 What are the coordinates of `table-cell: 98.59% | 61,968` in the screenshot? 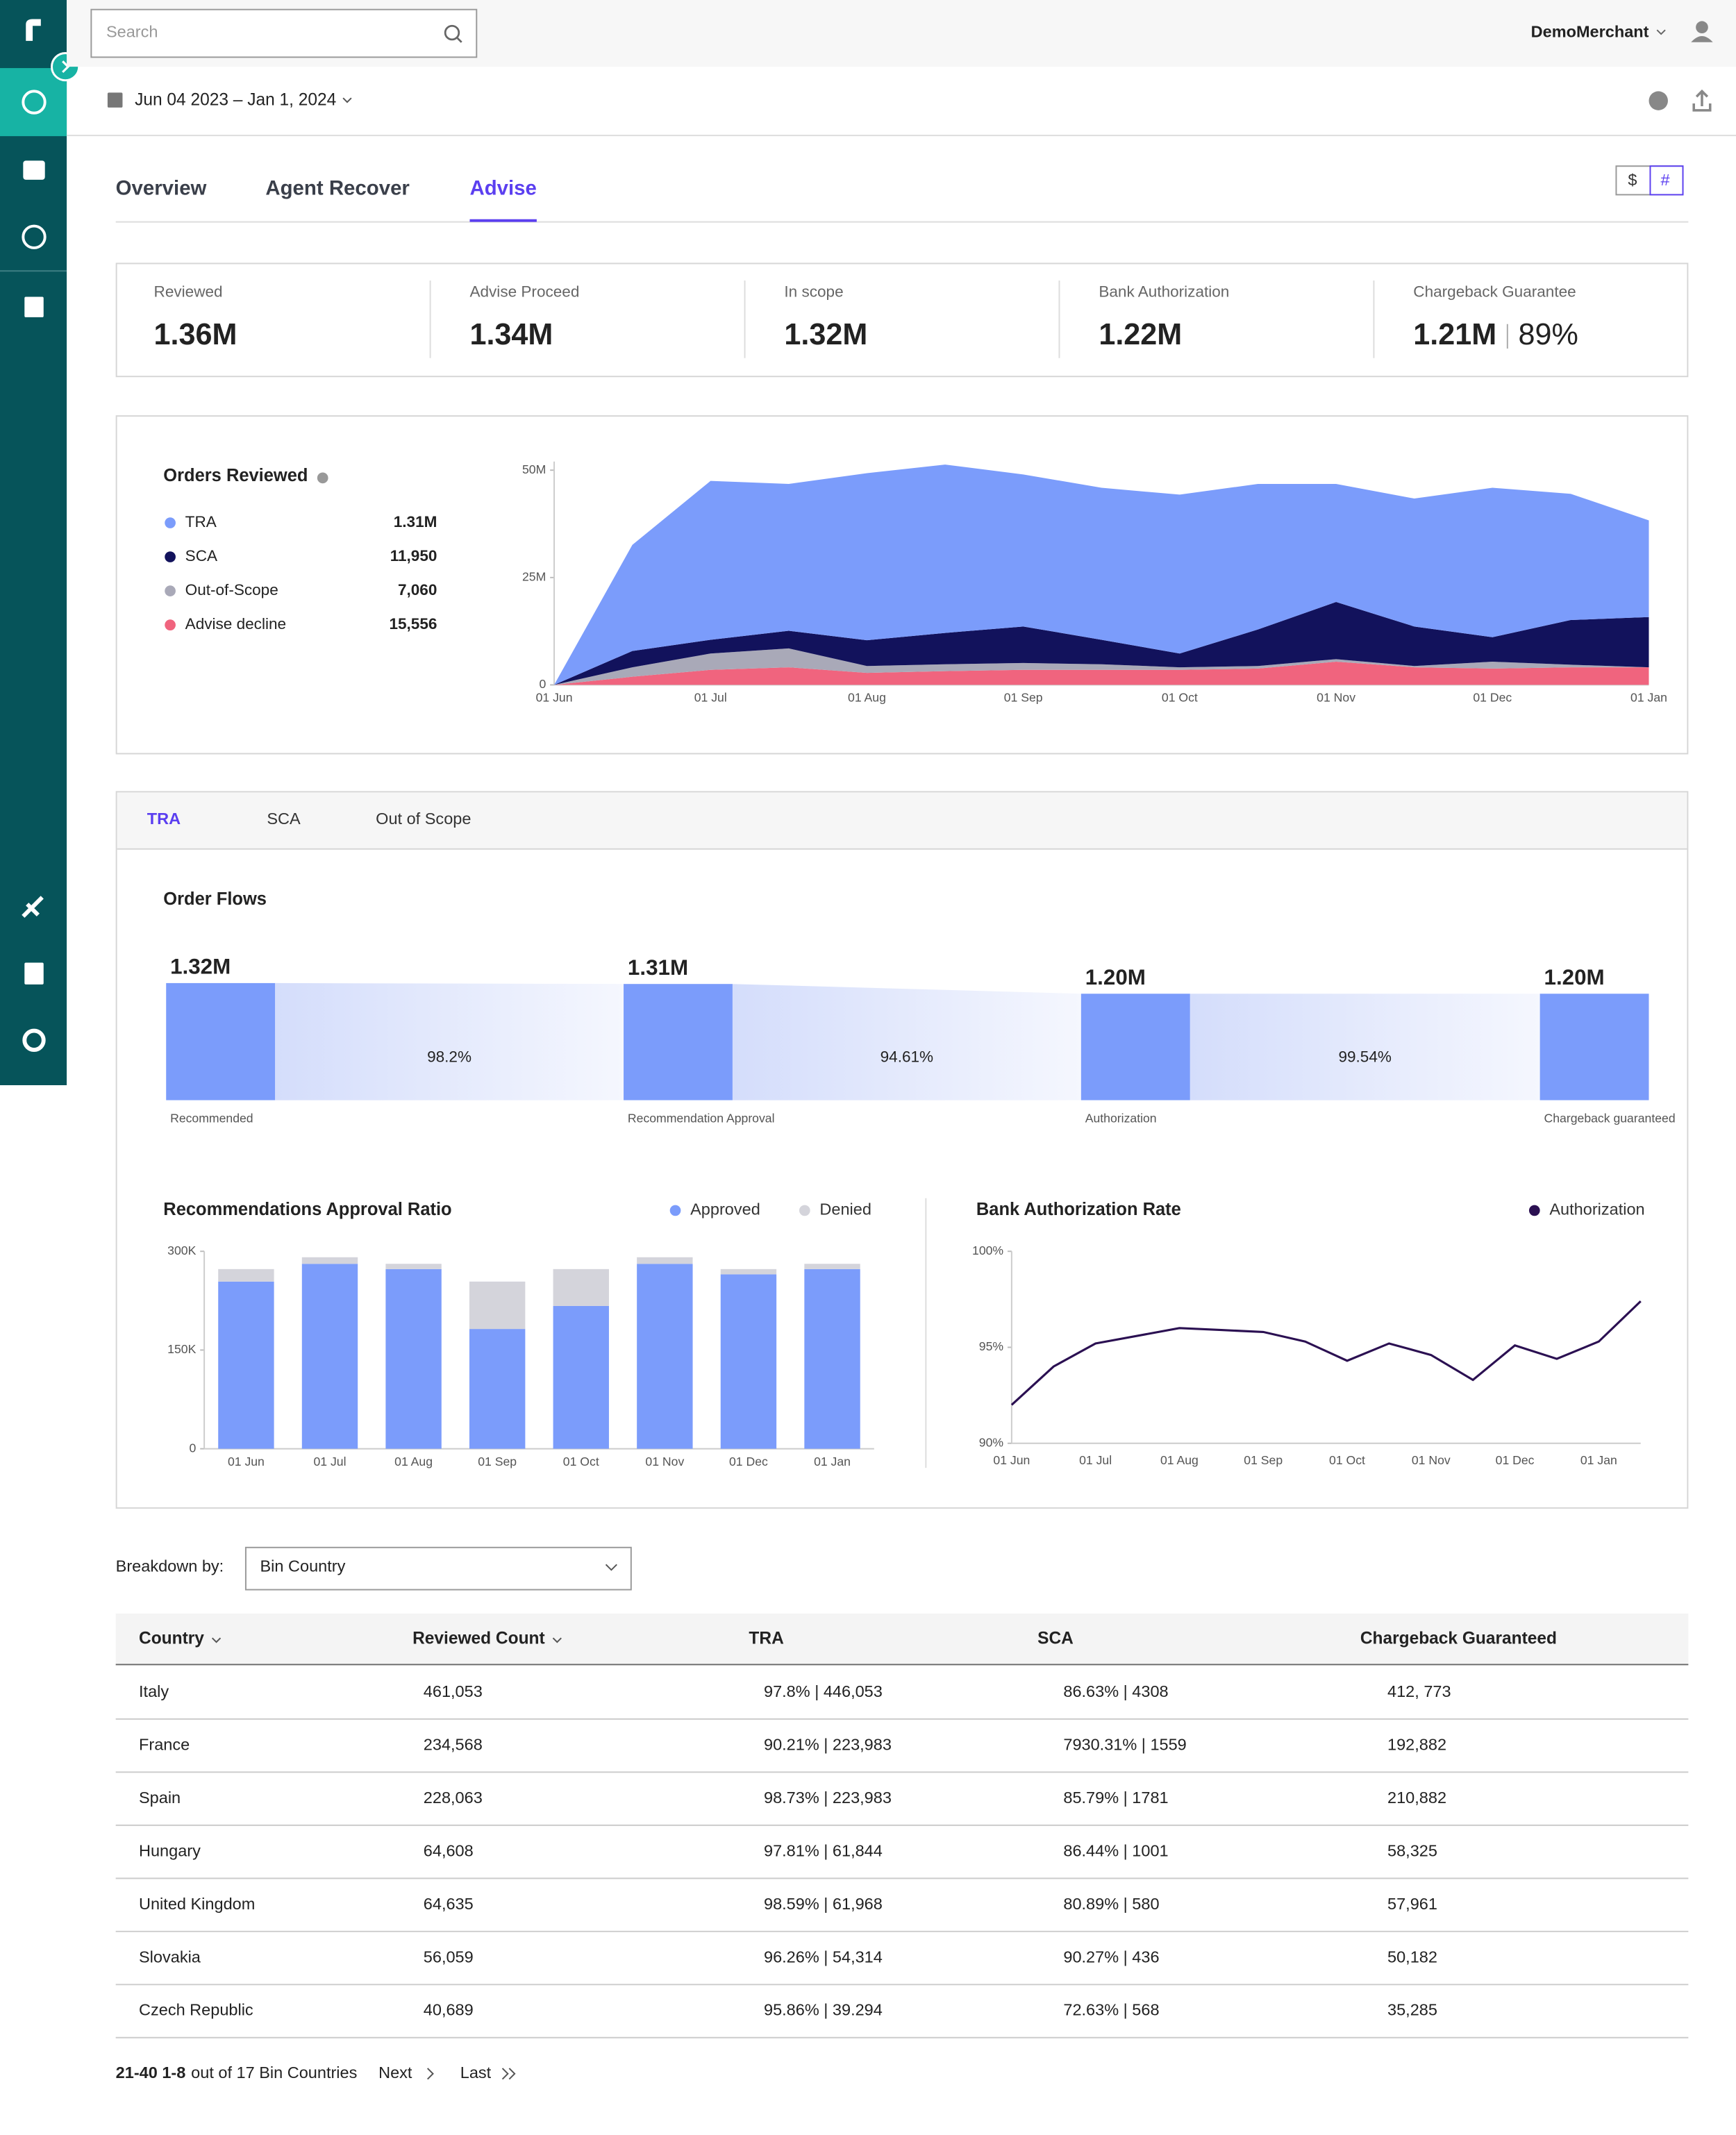 It's located at (823, 1904).